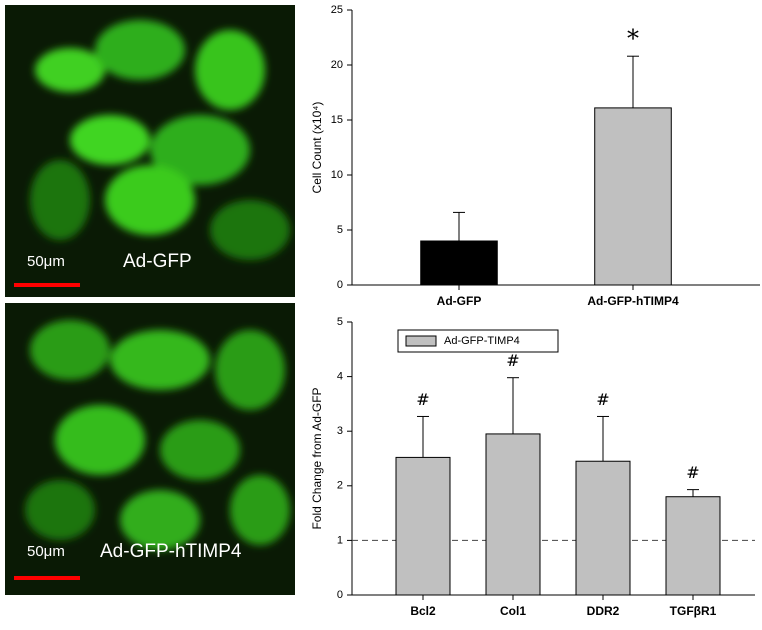 Image resolution: width=762 pixels, height=630 pixels. What do you see at coordinates (340, 540) in the screenshot?
I see `y-tick-label: 1` at bounding box center [340, 540].